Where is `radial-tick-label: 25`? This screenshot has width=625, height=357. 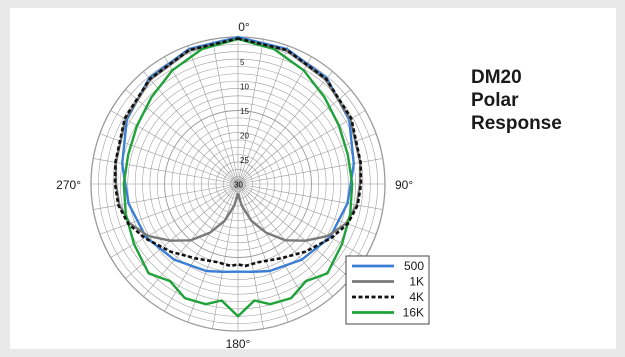 radial-tick-label: 25 is located at coordinates (244, 160).